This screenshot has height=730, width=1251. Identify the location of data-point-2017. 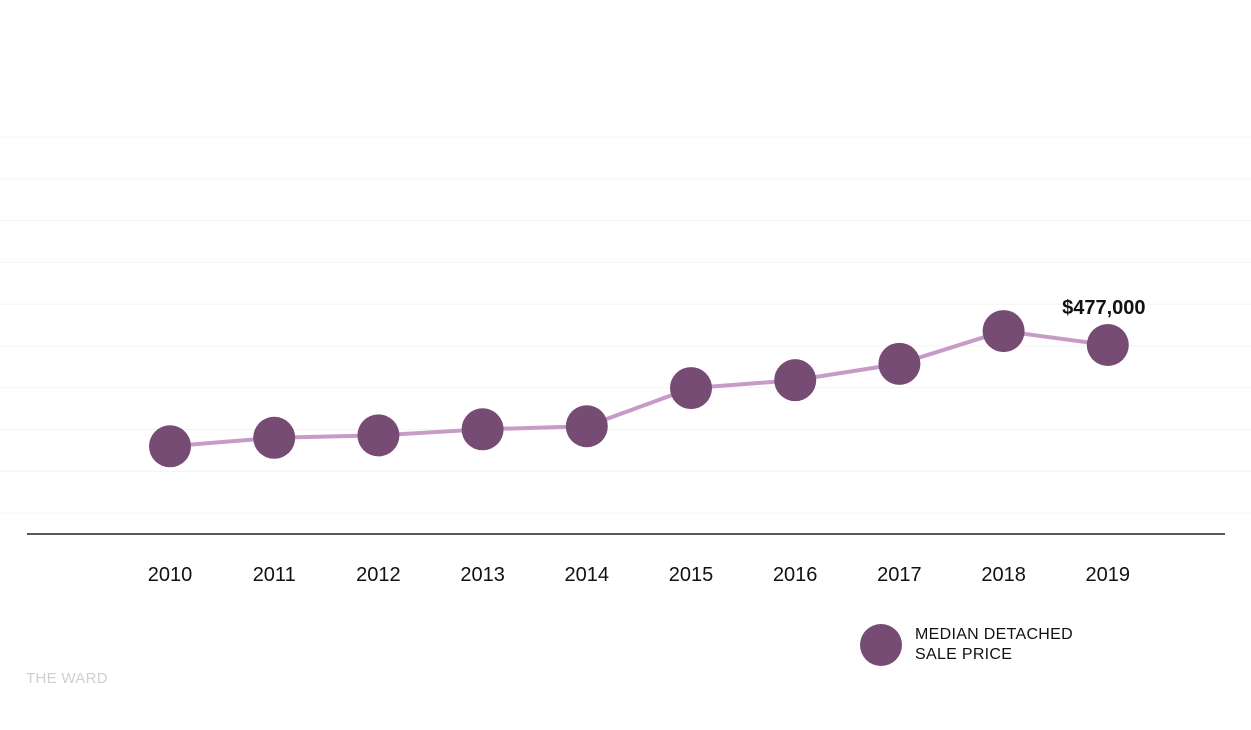
(899, 363).